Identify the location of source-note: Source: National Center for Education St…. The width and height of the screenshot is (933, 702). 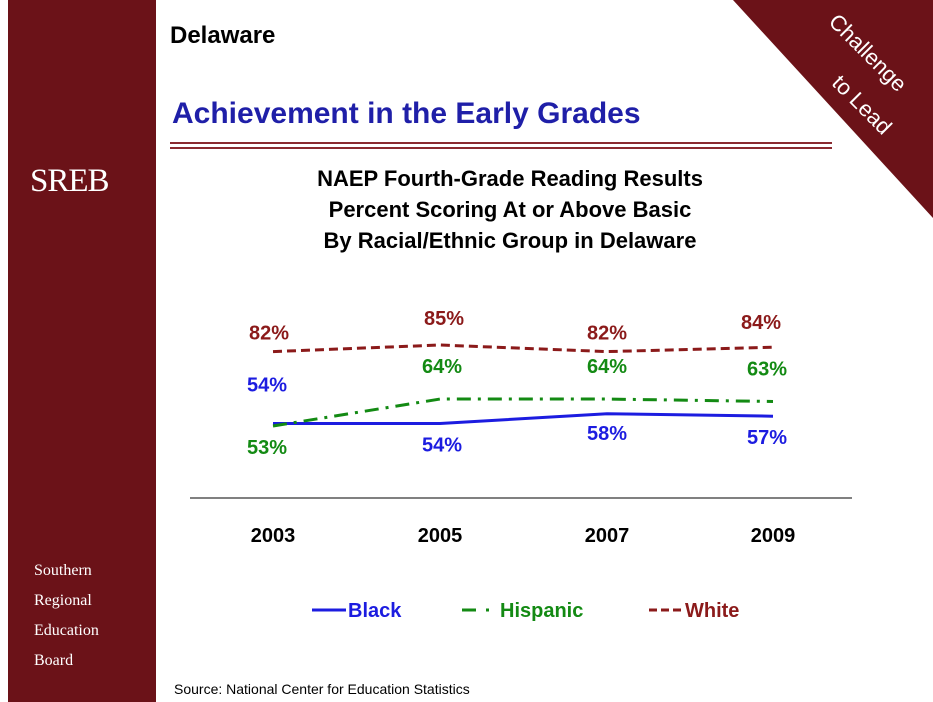
(322, 689).